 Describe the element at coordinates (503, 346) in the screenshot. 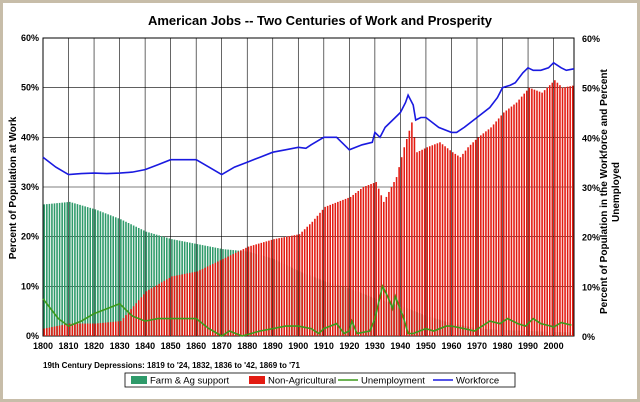

I see `x-tick-label: 1980` at that location.